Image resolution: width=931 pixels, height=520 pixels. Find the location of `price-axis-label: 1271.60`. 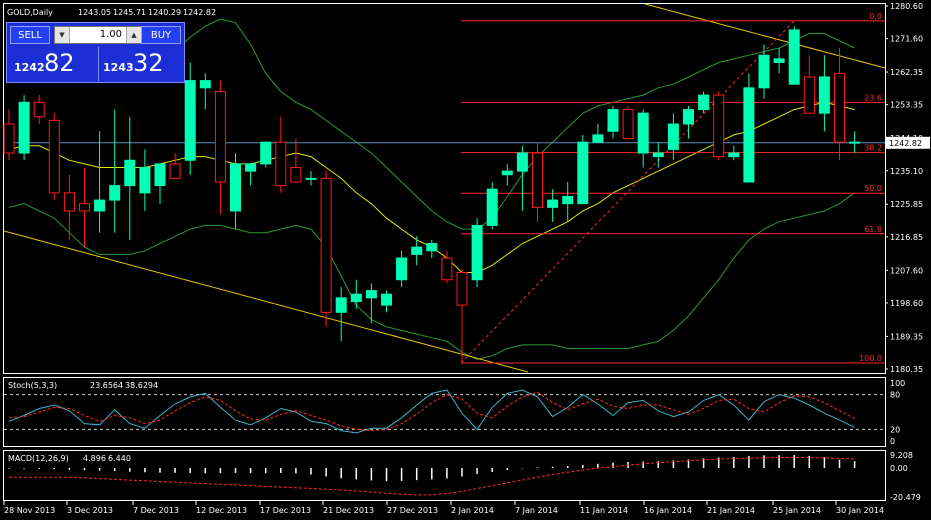

price-axis-label: 1271.60 is located at coordinates (906, 39).